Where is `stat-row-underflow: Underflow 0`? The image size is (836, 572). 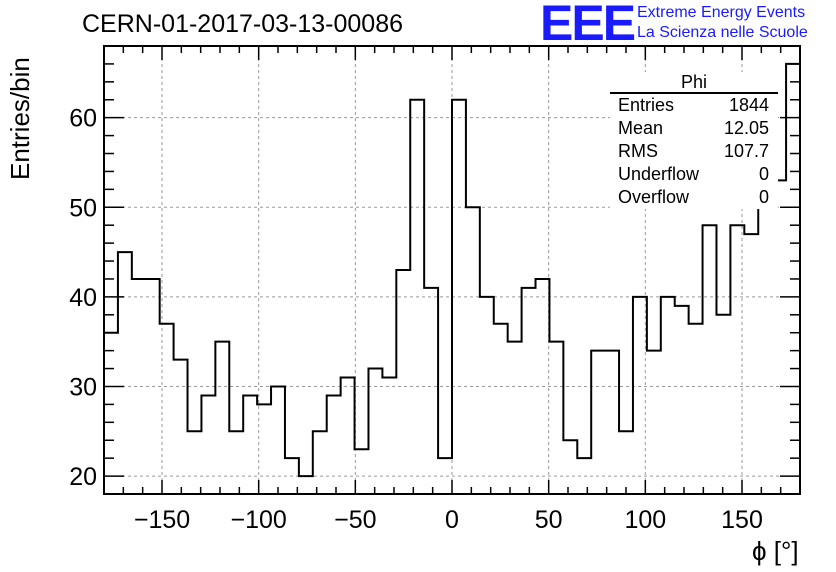 stat-row-underflow: Underflow 0 is located at coordinates (694, 174).